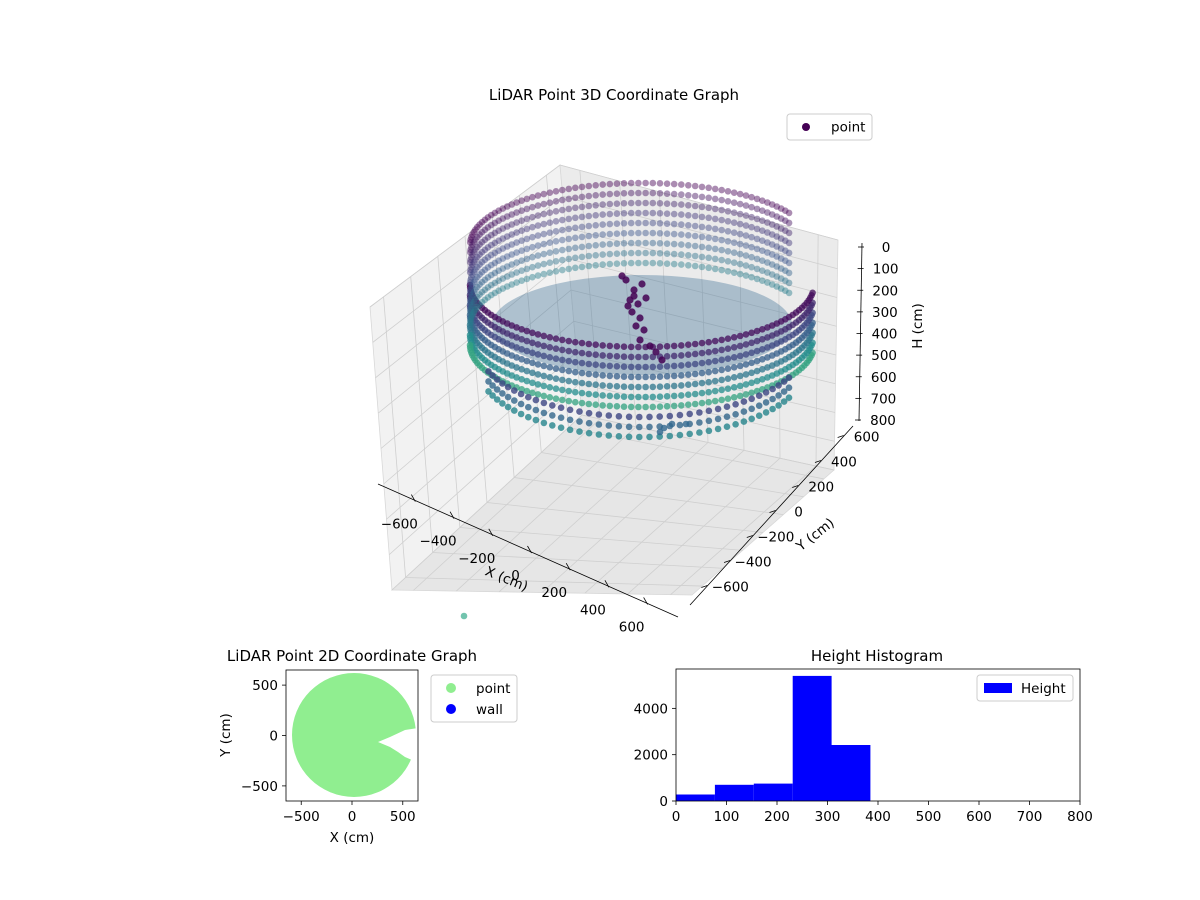 The width and height of the screenshot is (1200, 900). What do you see at coordinates (642, 325) in the screenshot?
I see `cloud-floor` at bounding box center [642, 325].